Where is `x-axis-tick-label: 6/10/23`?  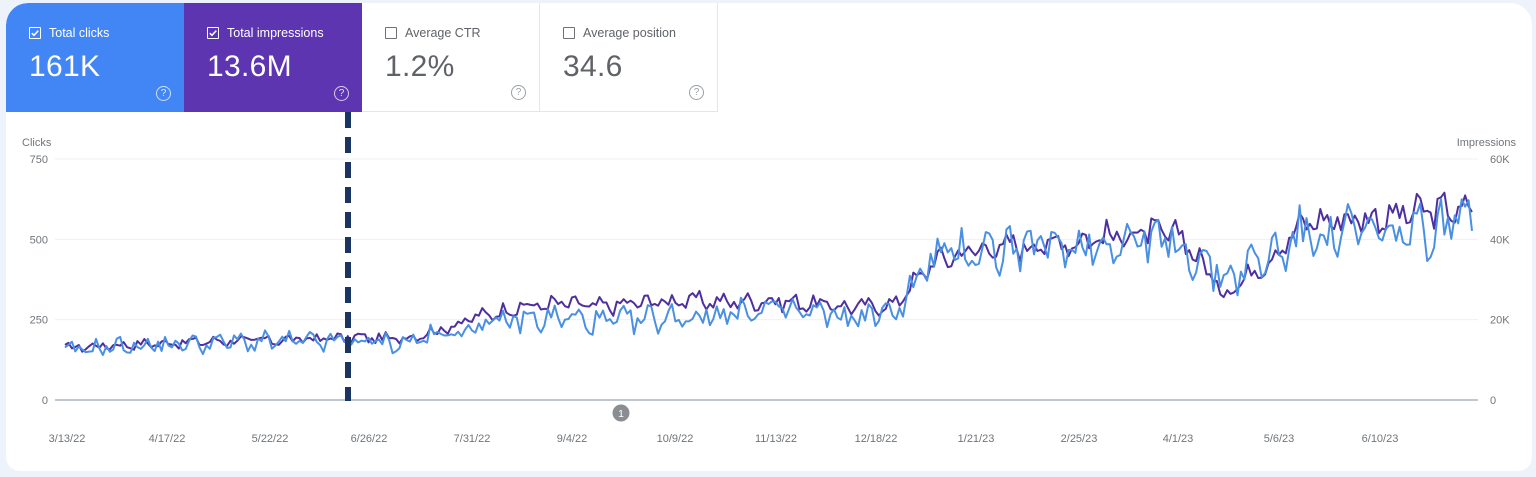 x-axis-tick-label: 6/10/23 is located at coordinates (1380, 439).